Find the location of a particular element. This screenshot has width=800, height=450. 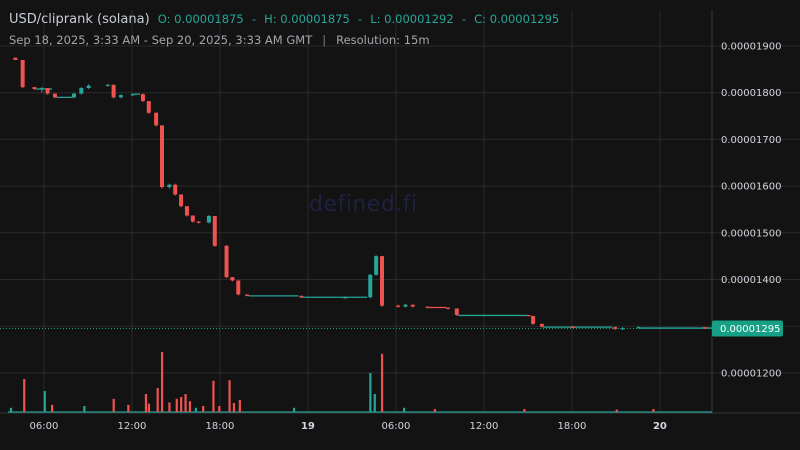

time-tick-label: 12:00 is located at coordinates (132, 426).